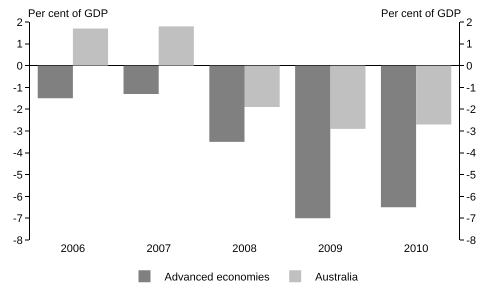 The image size is (491, 303). Describe the element at coordinates (471, 132) in the screenshot. I see `y2-tick-label: -3` at that location.